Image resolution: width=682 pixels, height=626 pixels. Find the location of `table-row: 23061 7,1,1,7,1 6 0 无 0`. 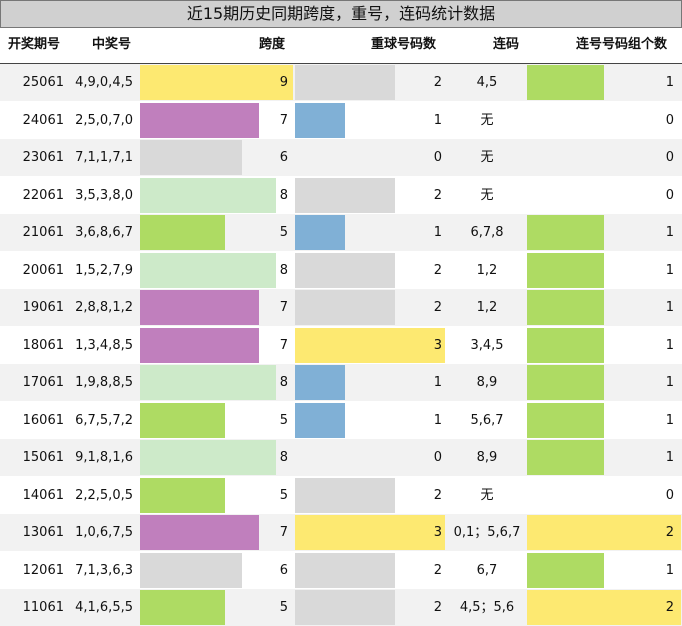

table-row: 23061 7,1,1,7,1 6 0 无 0 is located at coordinates (341, 157).